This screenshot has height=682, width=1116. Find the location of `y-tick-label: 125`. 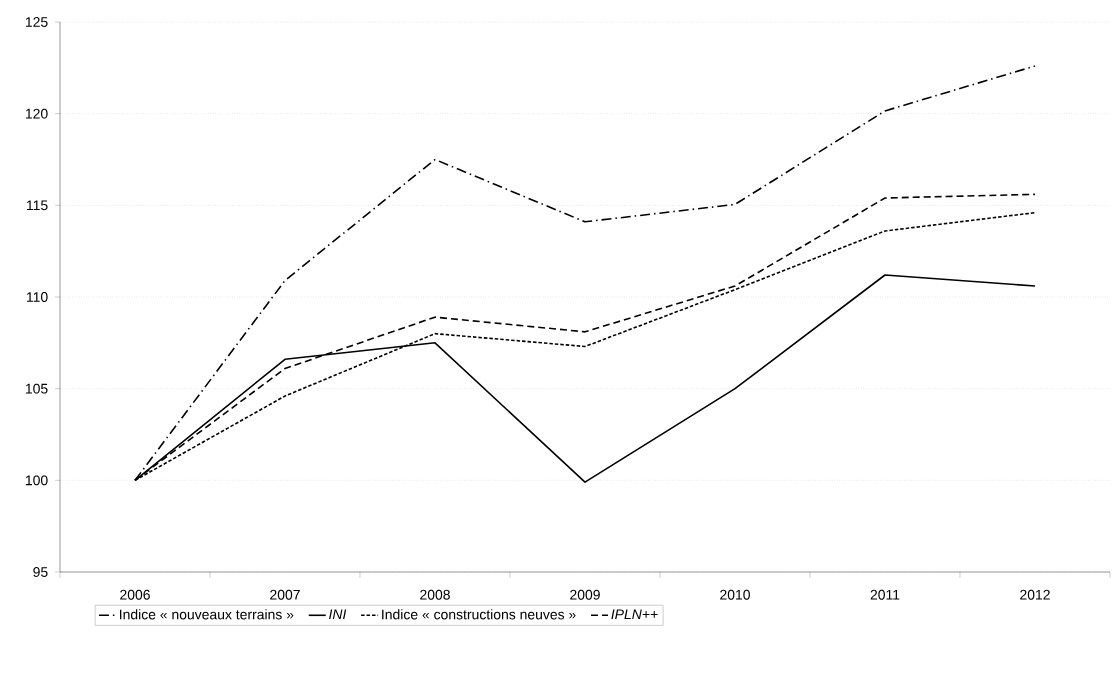

y-tick-label: 125 is located at coordinates (36, 22).